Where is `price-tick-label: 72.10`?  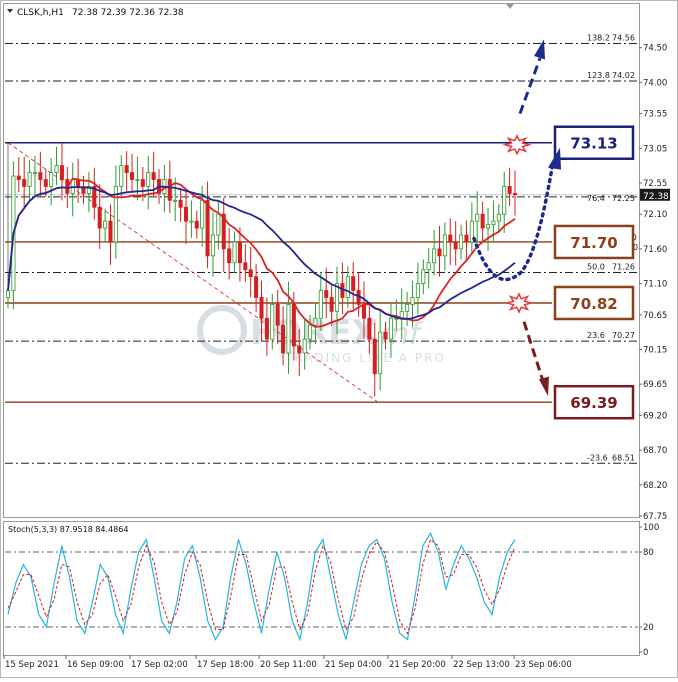 price-tick-label: 72.10 is located at coordinates (655, 215).